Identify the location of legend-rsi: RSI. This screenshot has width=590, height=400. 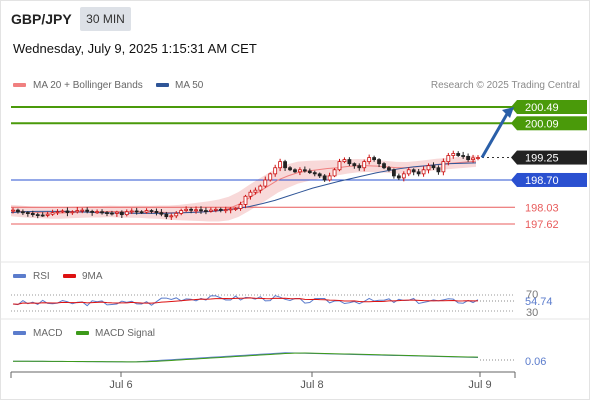
(31, 276).